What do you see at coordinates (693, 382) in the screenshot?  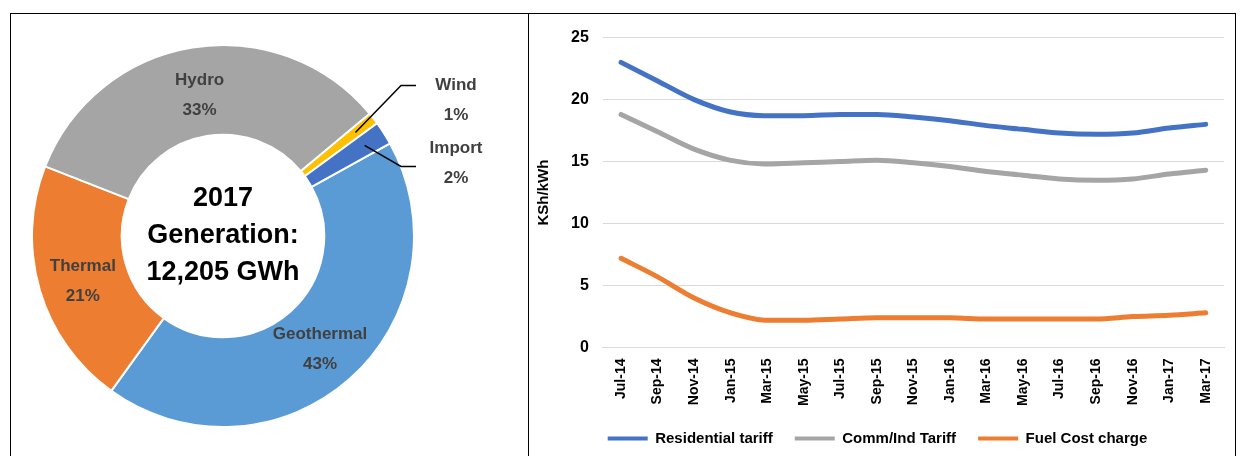 I see `x-tick-label: Nov-14` at bounding box center [693, 382].